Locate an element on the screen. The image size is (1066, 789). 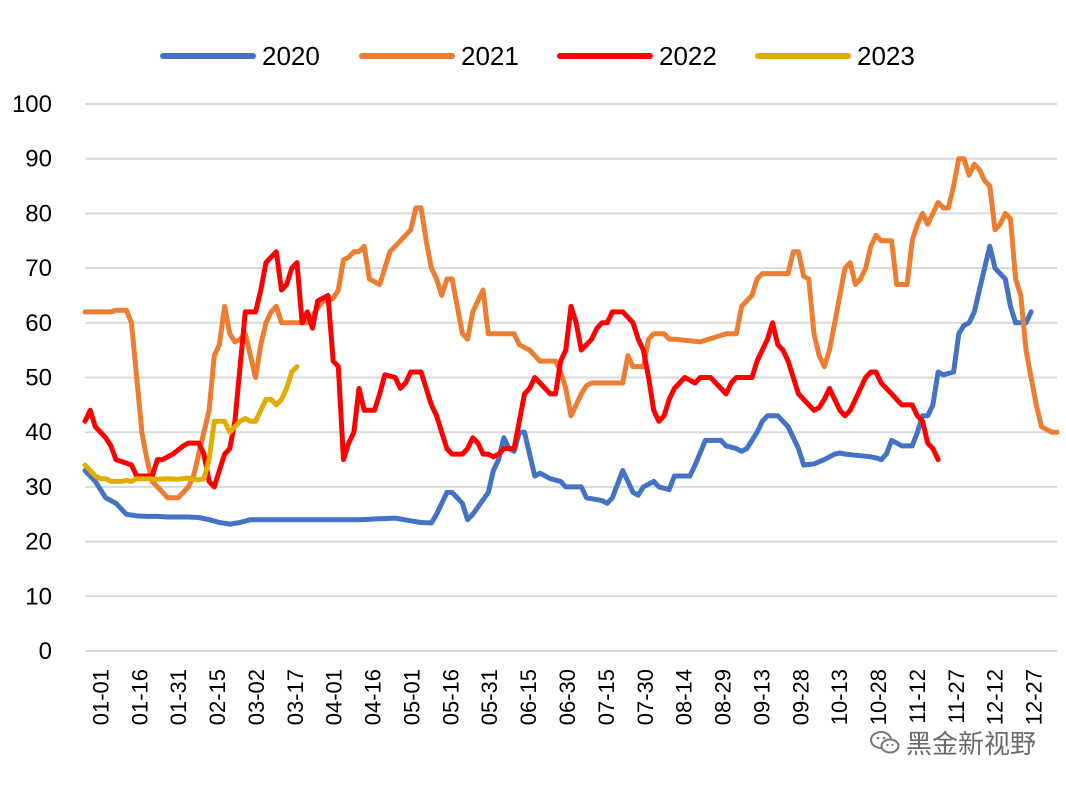
x-tick-label: 09-13 is located at coordinates (761, 697).